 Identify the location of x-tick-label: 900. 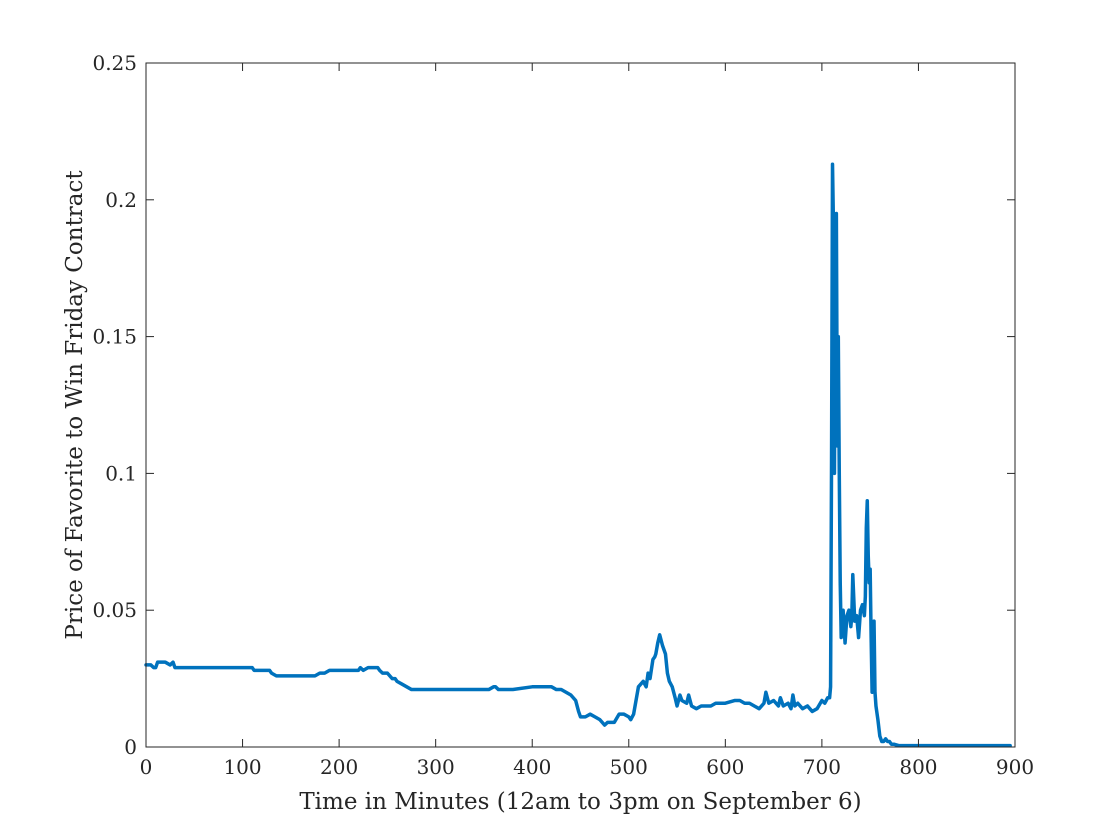
(1015, 767).